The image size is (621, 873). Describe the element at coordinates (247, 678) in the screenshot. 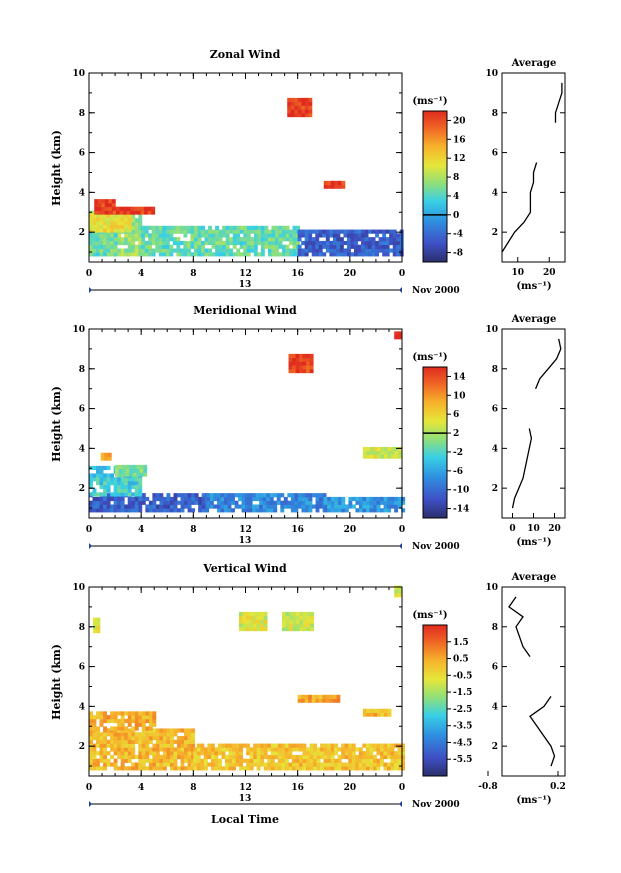

I see `heatmap-cells` at that location.